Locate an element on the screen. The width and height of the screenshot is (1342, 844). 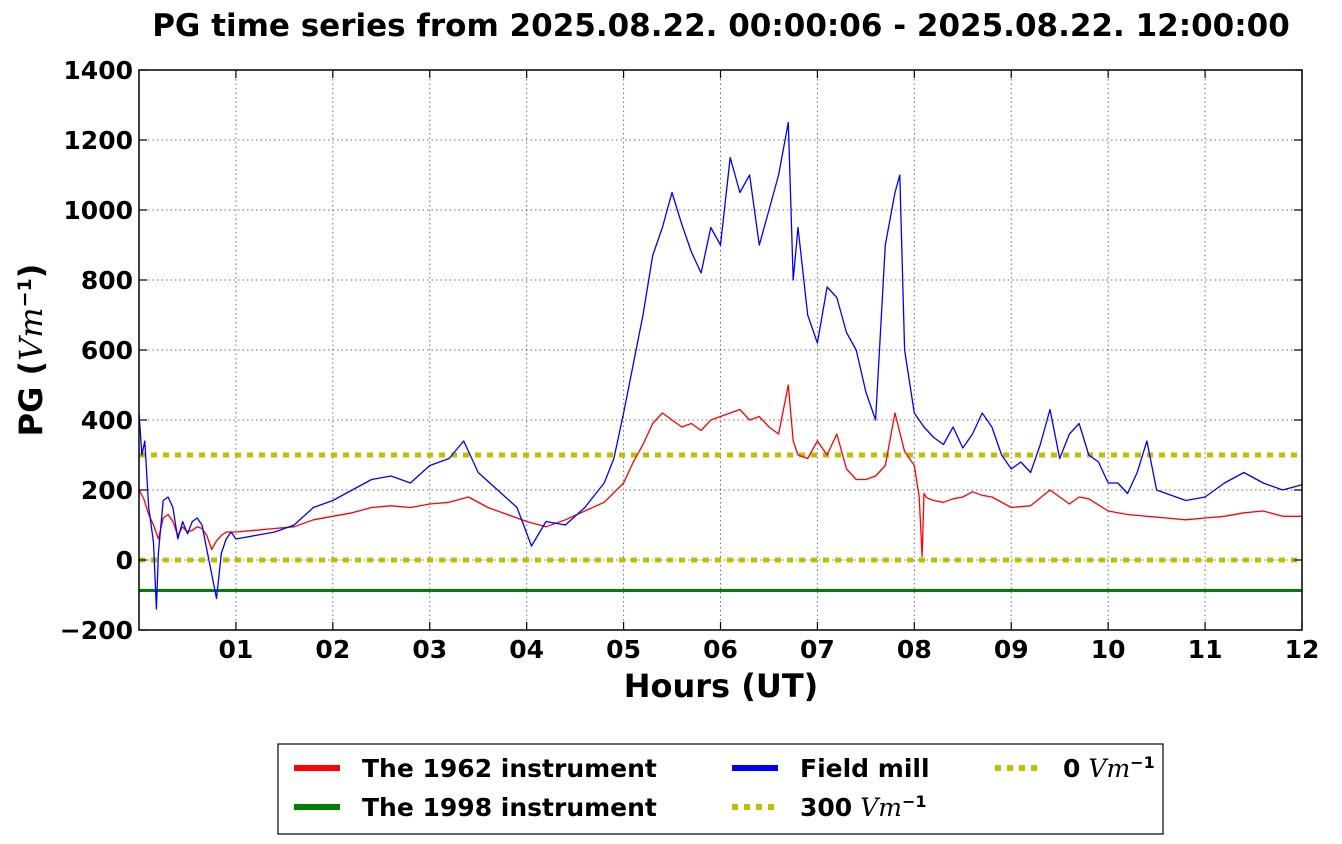
legend-frame is located at coordinates (720, 789).